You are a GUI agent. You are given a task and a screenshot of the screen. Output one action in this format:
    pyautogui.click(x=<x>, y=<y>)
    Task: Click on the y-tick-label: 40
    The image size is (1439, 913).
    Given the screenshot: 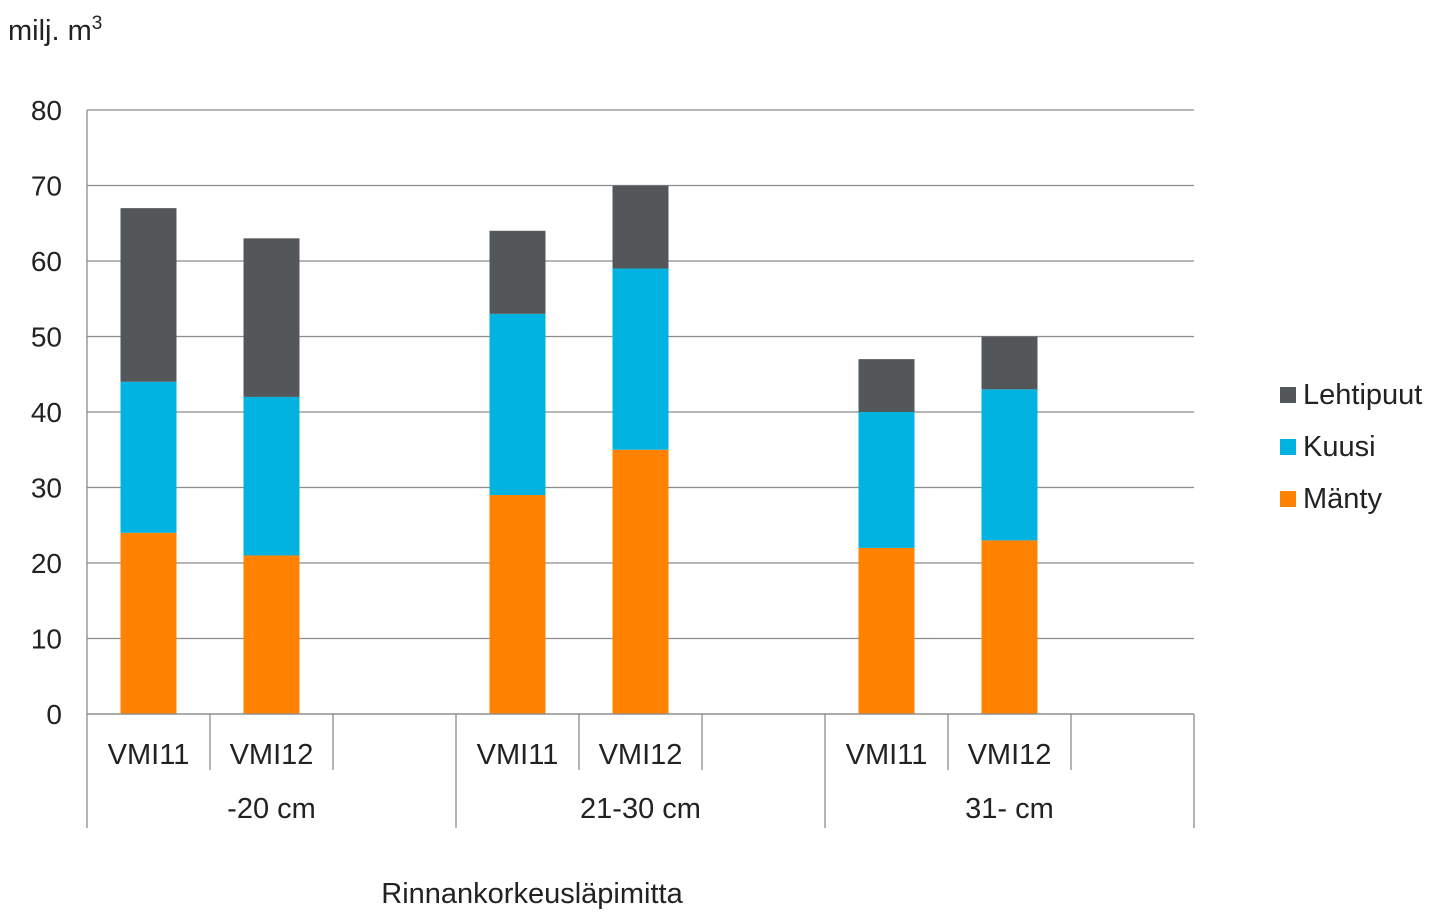 What is the action you would take?
    pyautogui.click(x=46, y=412)
    